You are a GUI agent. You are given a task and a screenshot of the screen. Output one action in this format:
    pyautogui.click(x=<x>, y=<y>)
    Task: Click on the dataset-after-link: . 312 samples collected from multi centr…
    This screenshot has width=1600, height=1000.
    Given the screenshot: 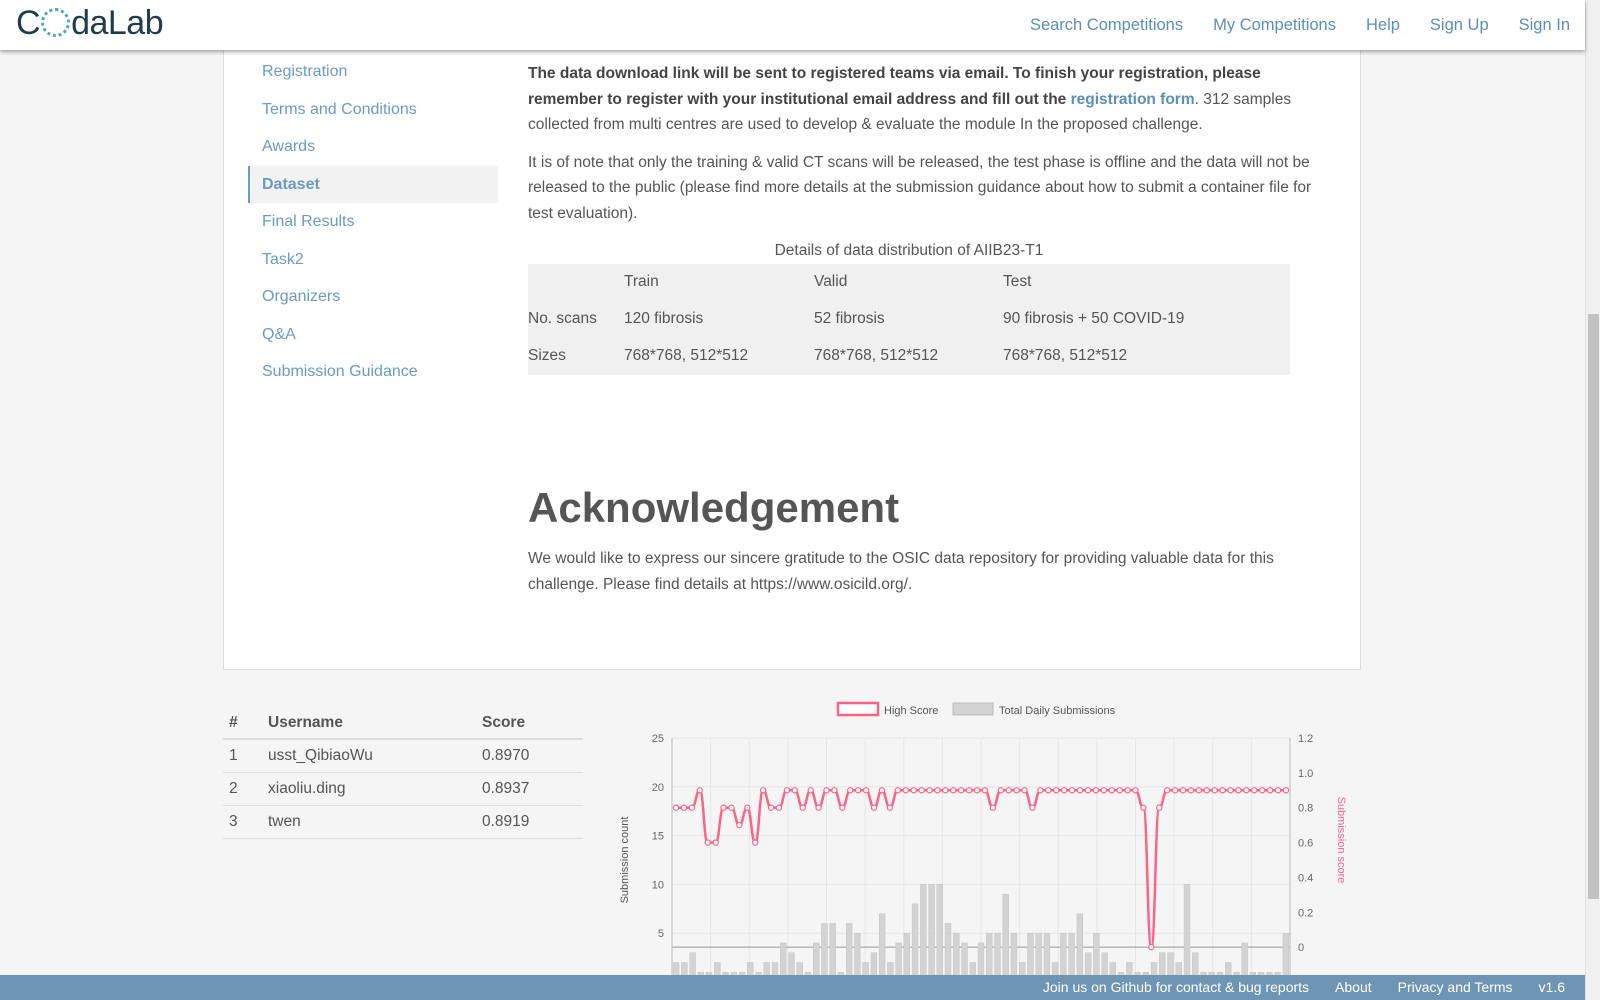 What is the action you would take?
    pyautogui.click(x=910, y=112)
    